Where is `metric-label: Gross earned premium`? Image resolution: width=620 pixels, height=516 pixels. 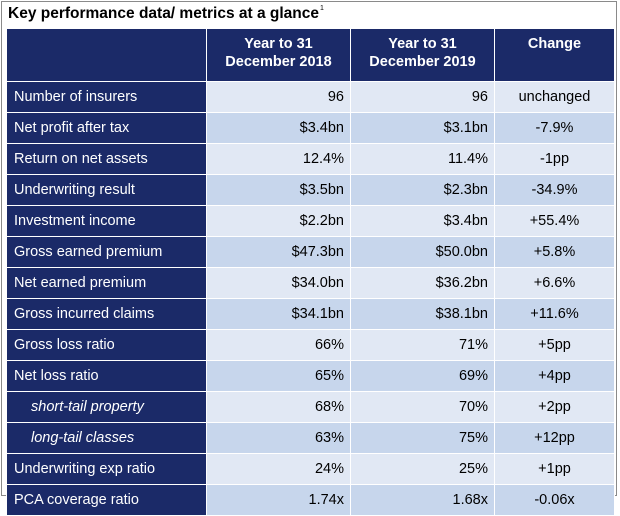
metric-label: Gross earned premium is located at coordinates (106, 252).